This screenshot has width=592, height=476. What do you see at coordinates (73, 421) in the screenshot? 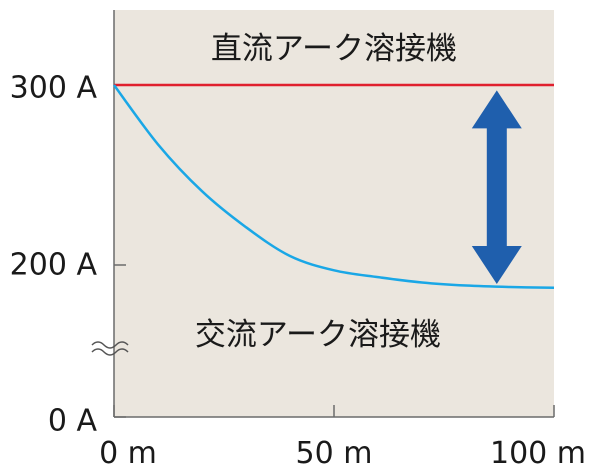
I see `y-tick-label-0: 0 A` at bounding box center [73, 421].